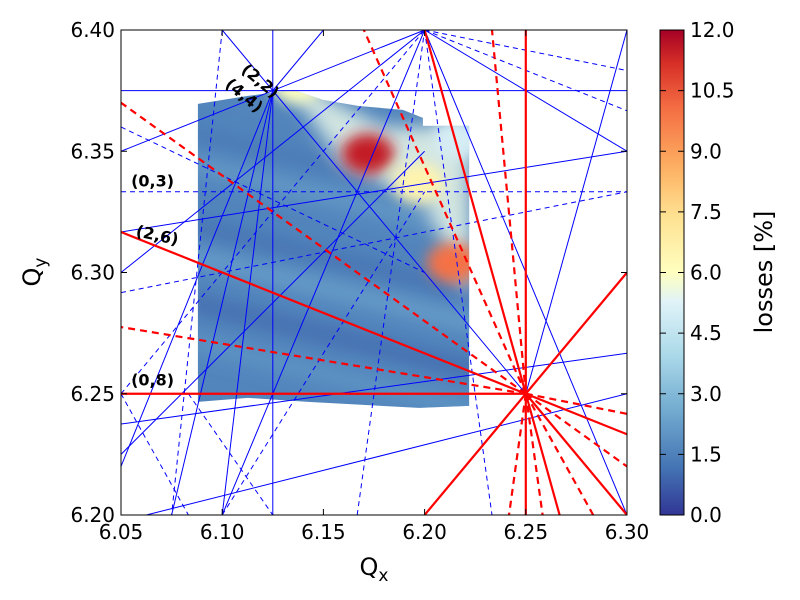 This screenshot has height=600, width=800. I want to click on x-tick-label: 6.25, so click(526, 532).